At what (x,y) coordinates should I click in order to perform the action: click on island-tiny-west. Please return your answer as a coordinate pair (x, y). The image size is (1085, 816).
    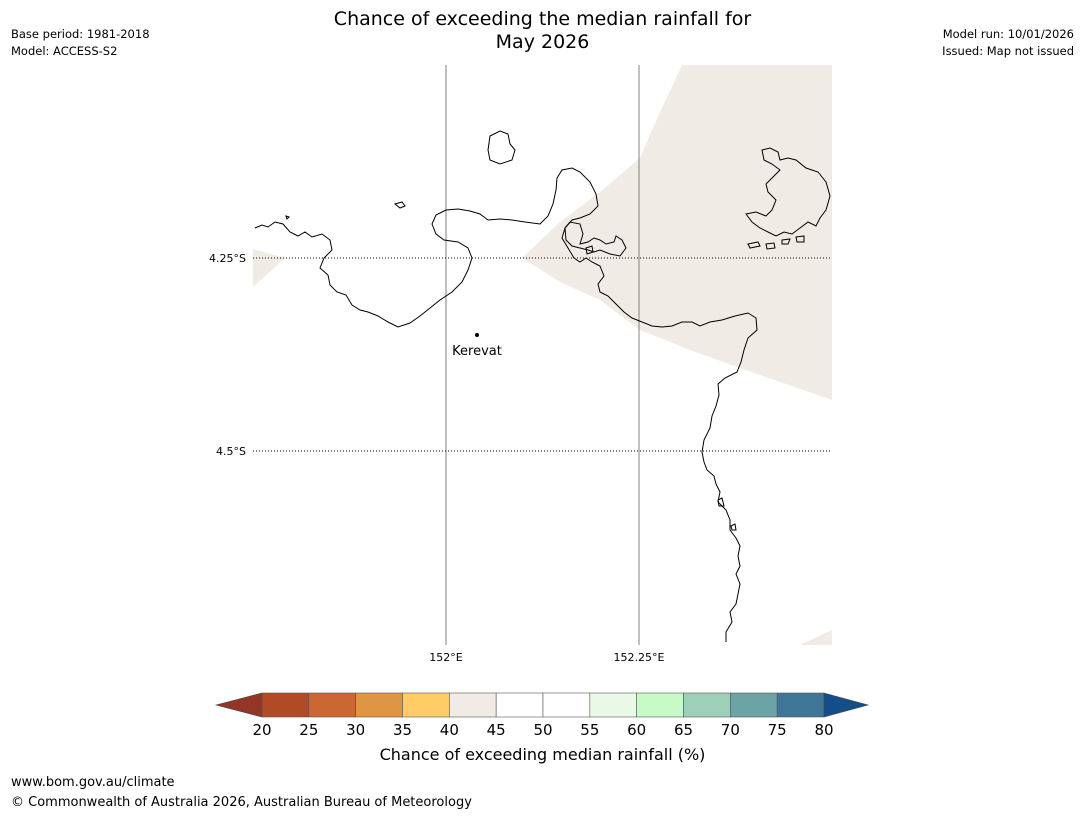
    Looking at the image, I should click on (287, 217).